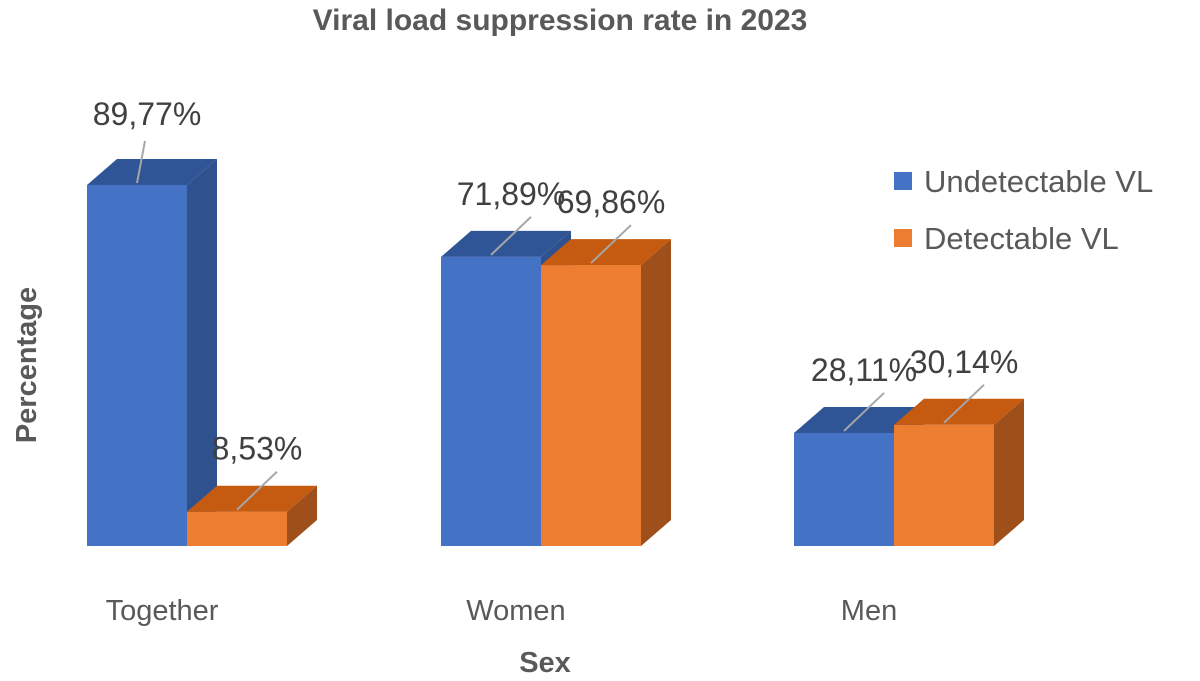 The image size is (1200, 681). Describe the element at coordinates (869, 611) in the screenshot. I see `x-tick-label: Men` at that location.